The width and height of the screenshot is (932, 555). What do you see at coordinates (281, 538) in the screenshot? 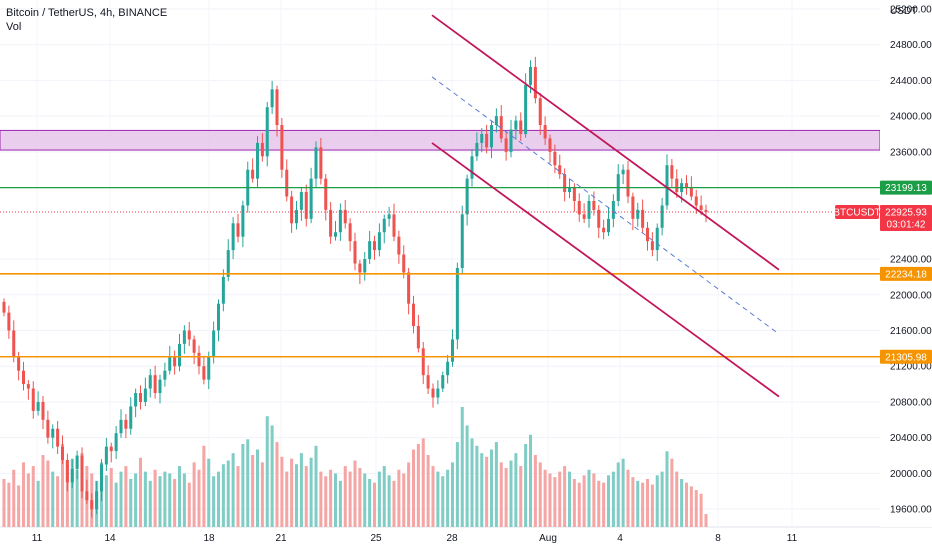
I see `time-tick-label: 21` at bounding box center [281, 538].